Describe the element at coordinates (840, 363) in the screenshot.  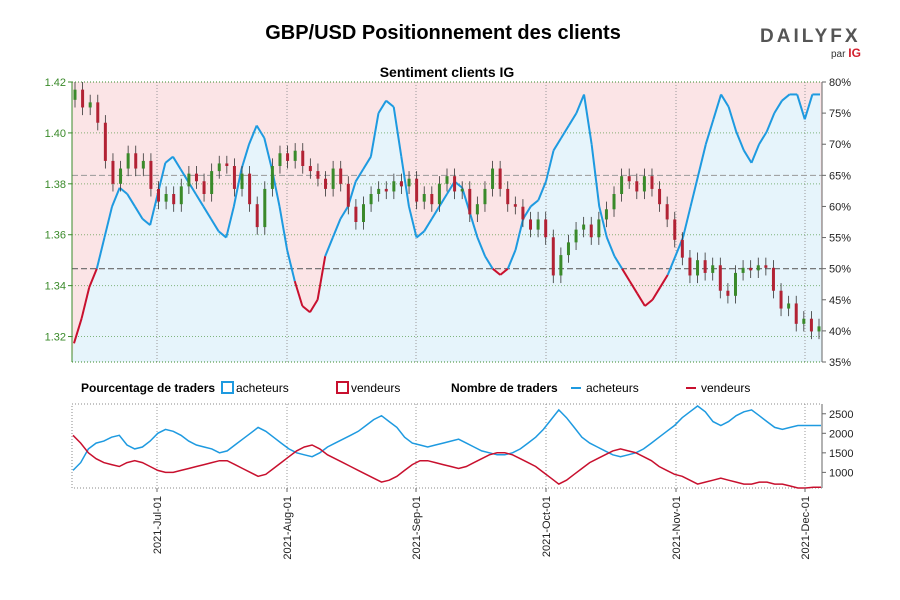
I see `pct-tick-label: 35%` at that location.